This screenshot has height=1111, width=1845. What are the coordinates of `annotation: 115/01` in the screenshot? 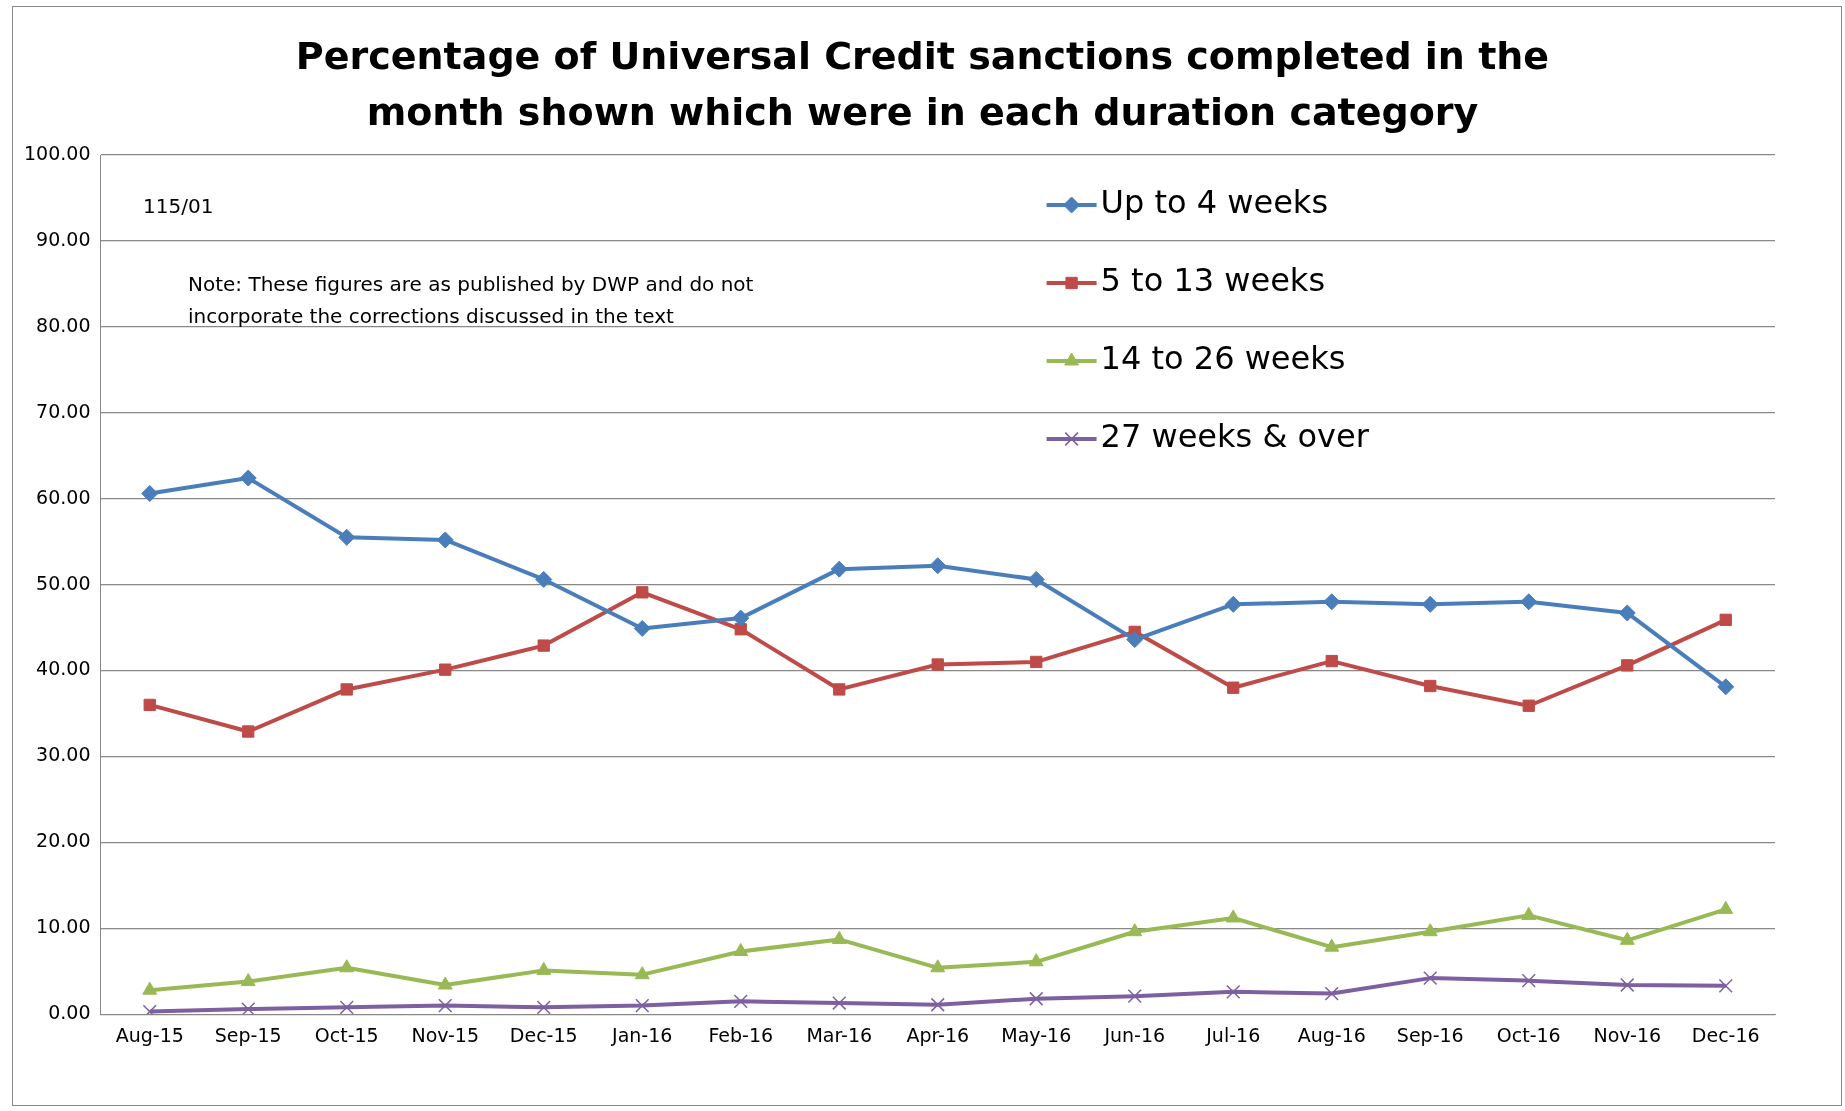 It's located at (178, 206).